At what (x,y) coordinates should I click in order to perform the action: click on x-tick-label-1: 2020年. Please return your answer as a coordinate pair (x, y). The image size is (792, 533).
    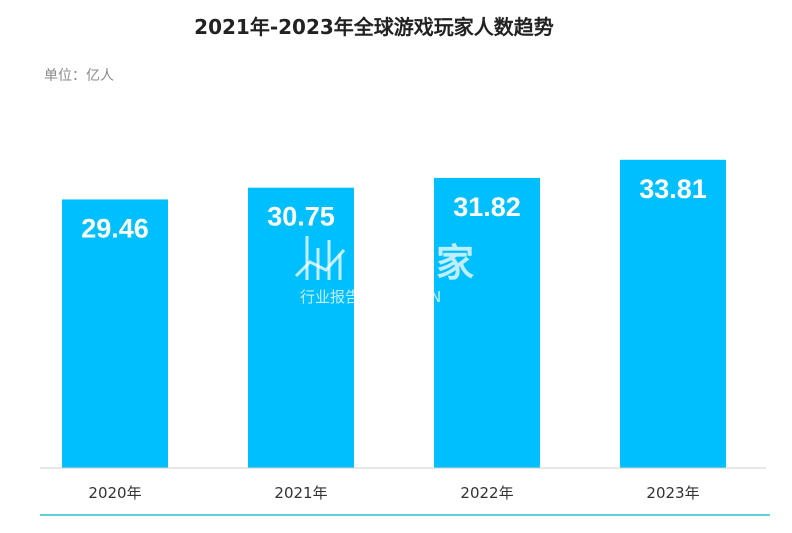
    Looking at the image, I should click on (114, 493).